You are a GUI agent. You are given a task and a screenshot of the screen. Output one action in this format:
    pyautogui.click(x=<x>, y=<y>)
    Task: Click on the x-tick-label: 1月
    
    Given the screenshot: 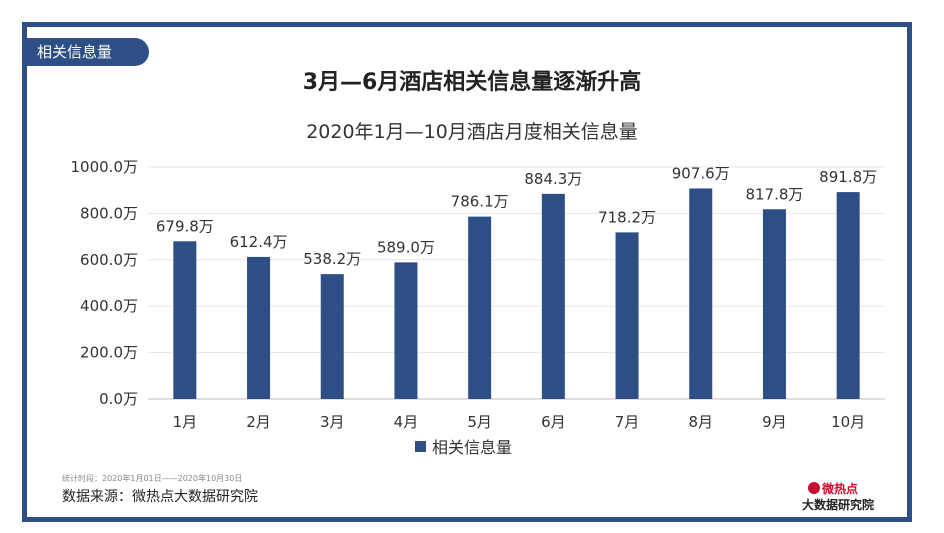 What is the action you would take?
    pyautogui.click(x=185, y=422)
    